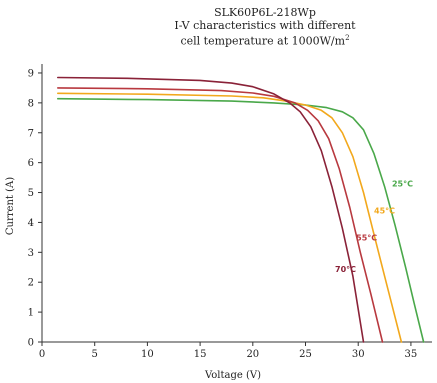  What do you see at coordinates (411, 354) in the screenshot?
I see `x-tick-label: 35` at bounding box center [411, 354].